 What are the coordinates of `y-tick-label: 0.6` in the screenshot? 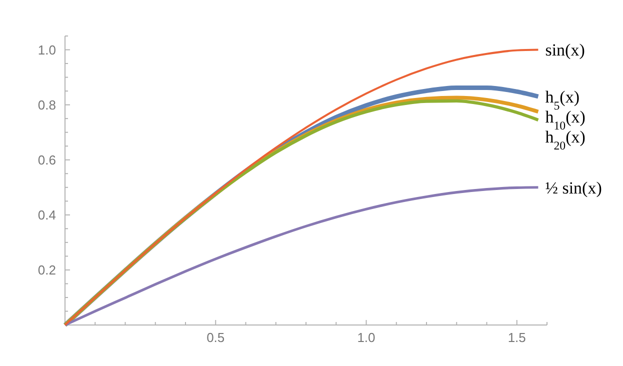 It's located at (47, 160).